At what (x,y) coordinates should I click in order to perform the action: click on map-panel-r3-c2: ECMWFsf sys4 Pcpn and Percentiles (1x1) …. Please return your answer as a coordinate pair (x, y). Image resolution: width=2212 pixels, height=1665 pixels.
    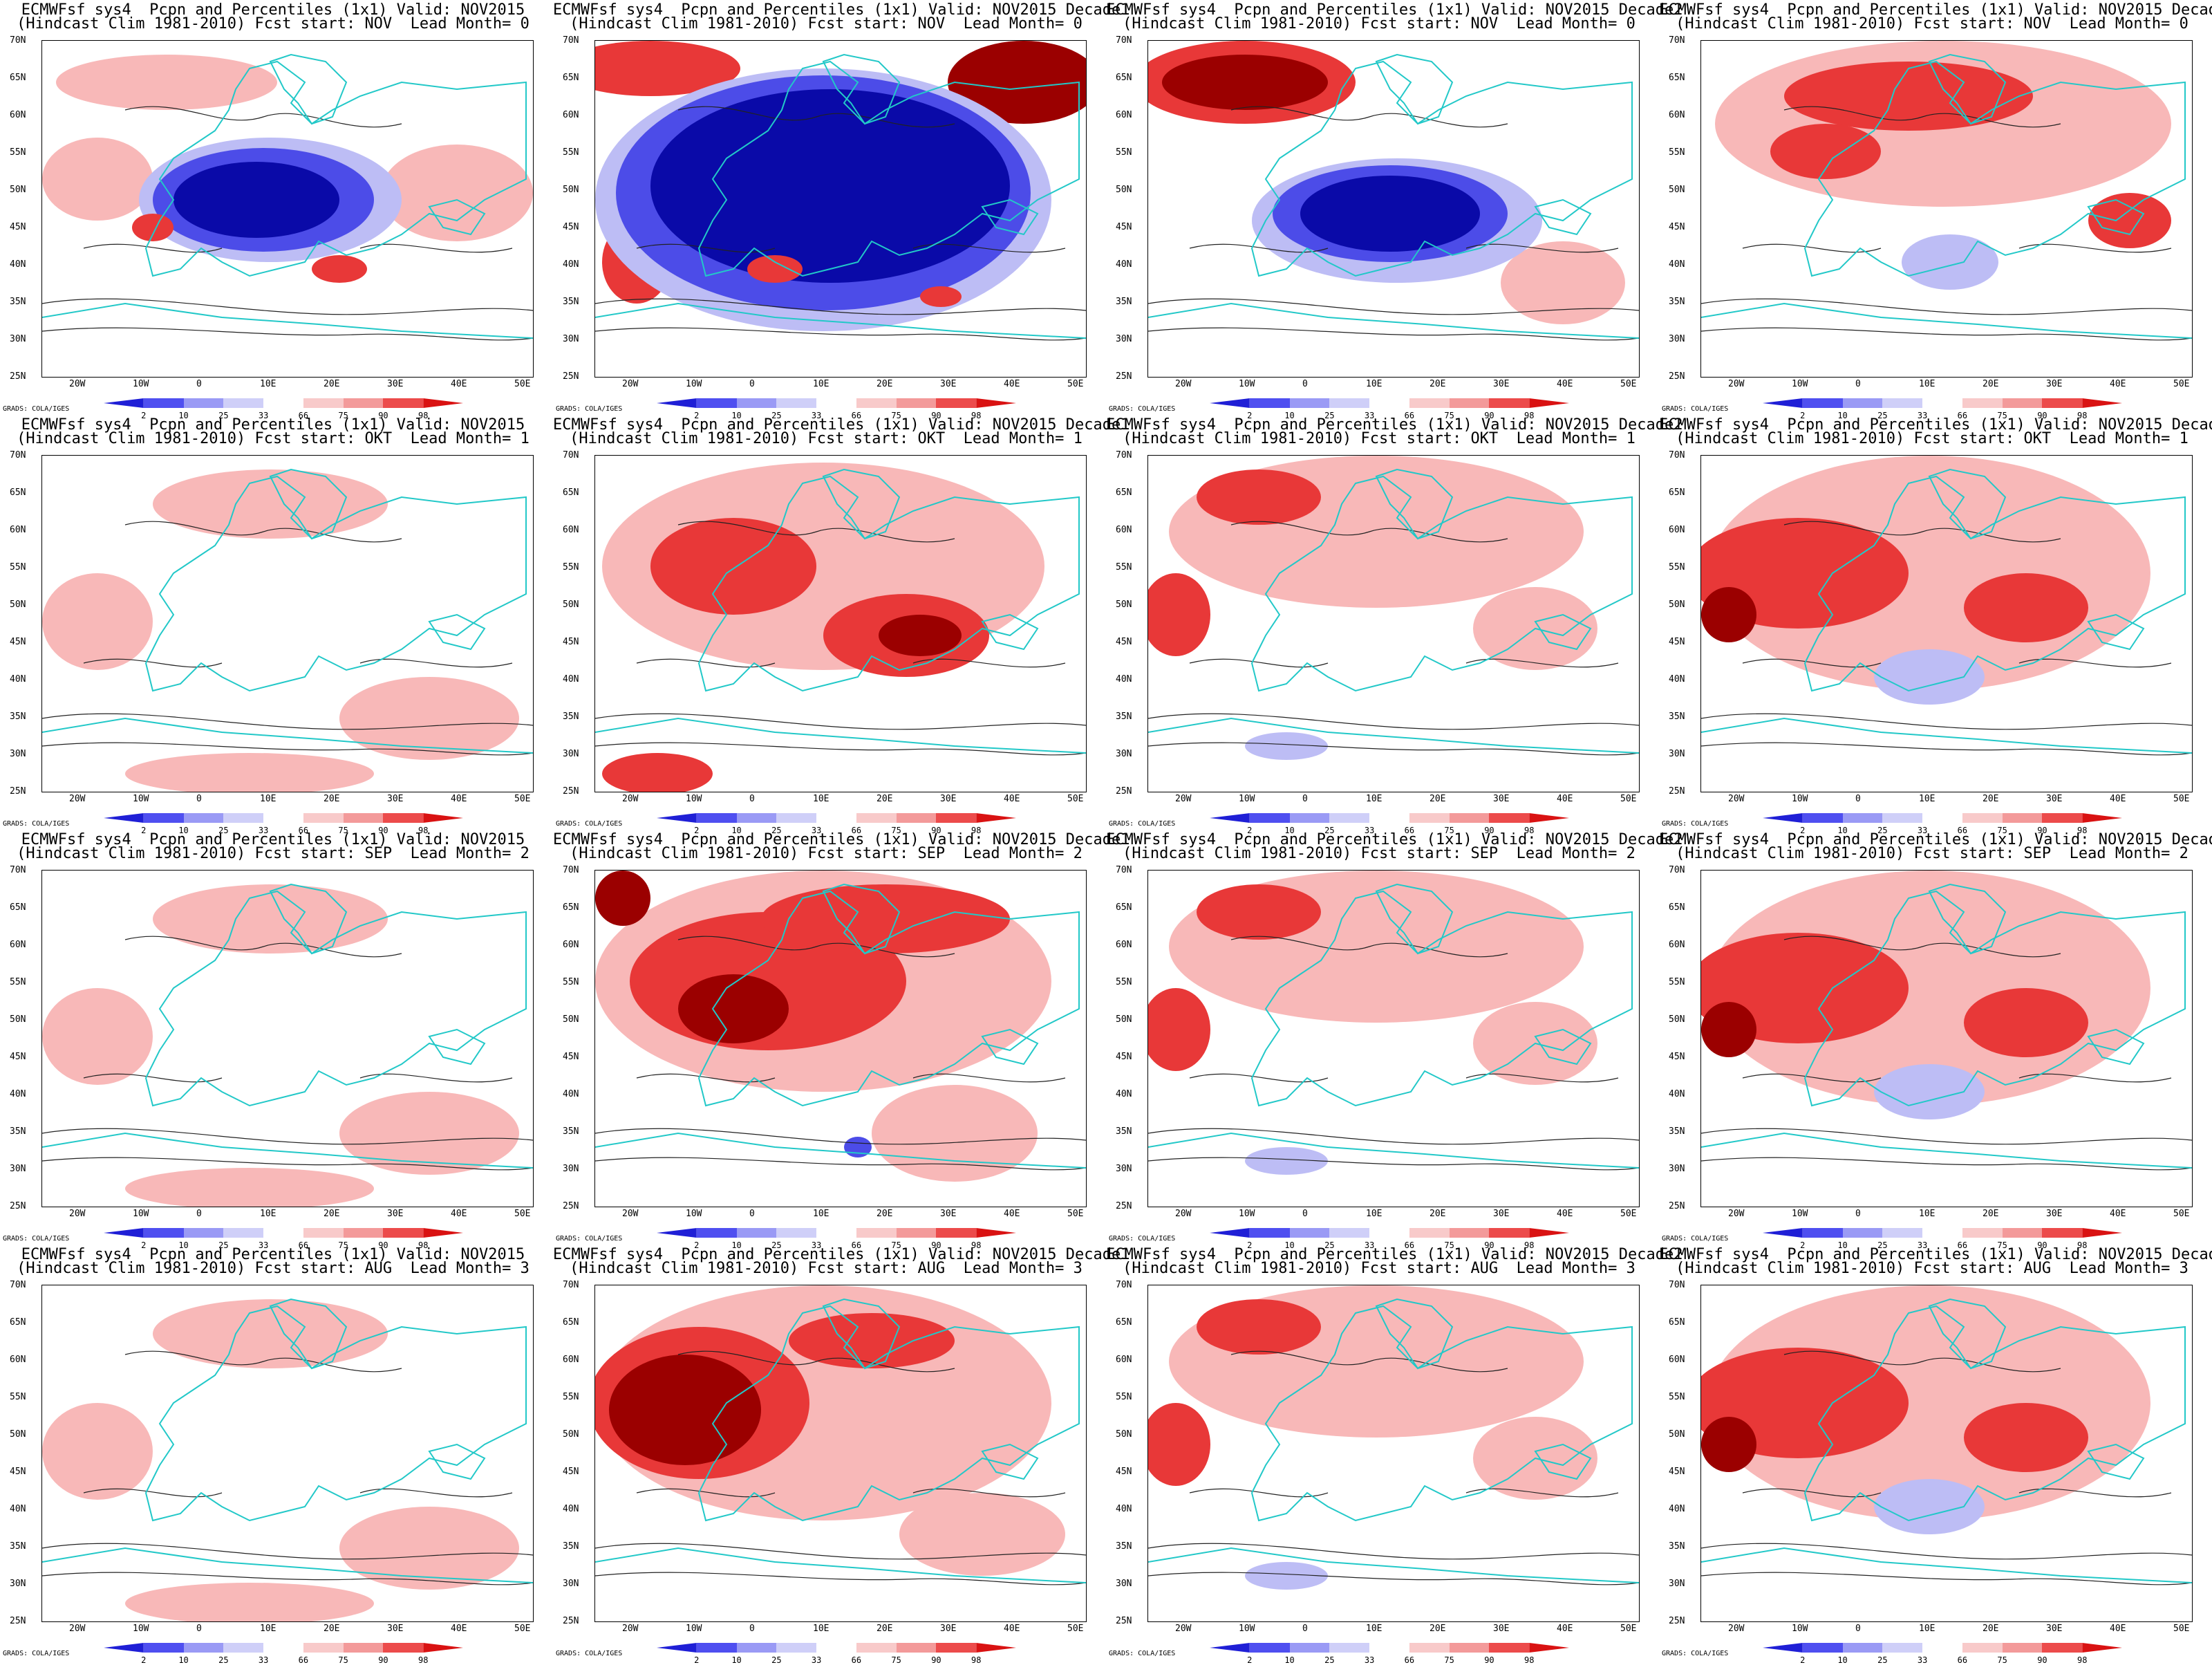
    Looking at the image, I should click on (842, 1040).